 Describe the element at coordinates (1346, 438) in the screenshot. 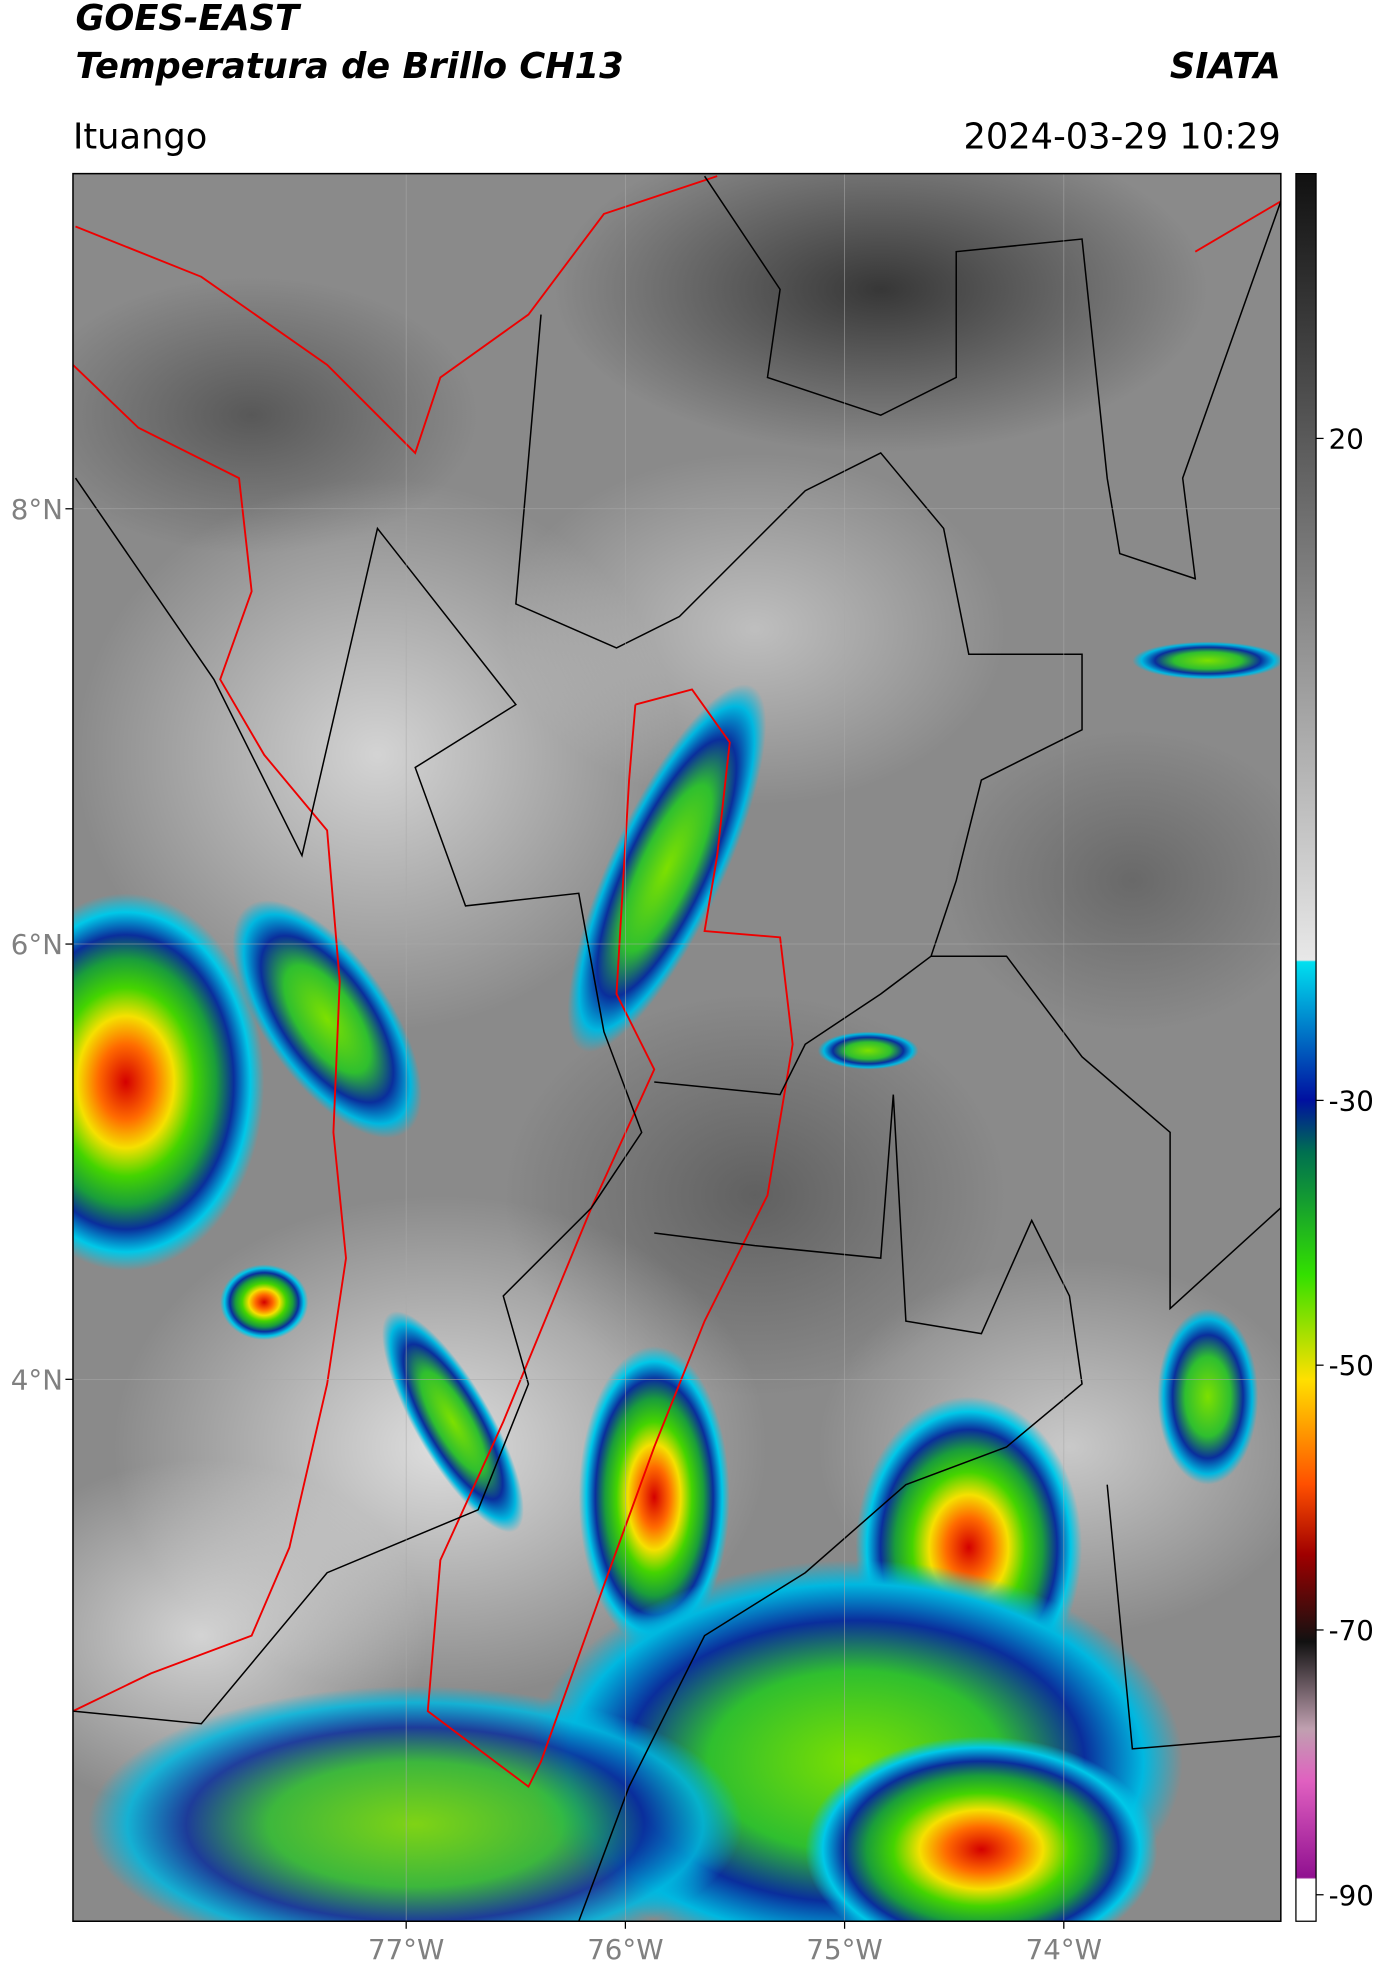

I see `colorbar-tick-label: 20` at that location.